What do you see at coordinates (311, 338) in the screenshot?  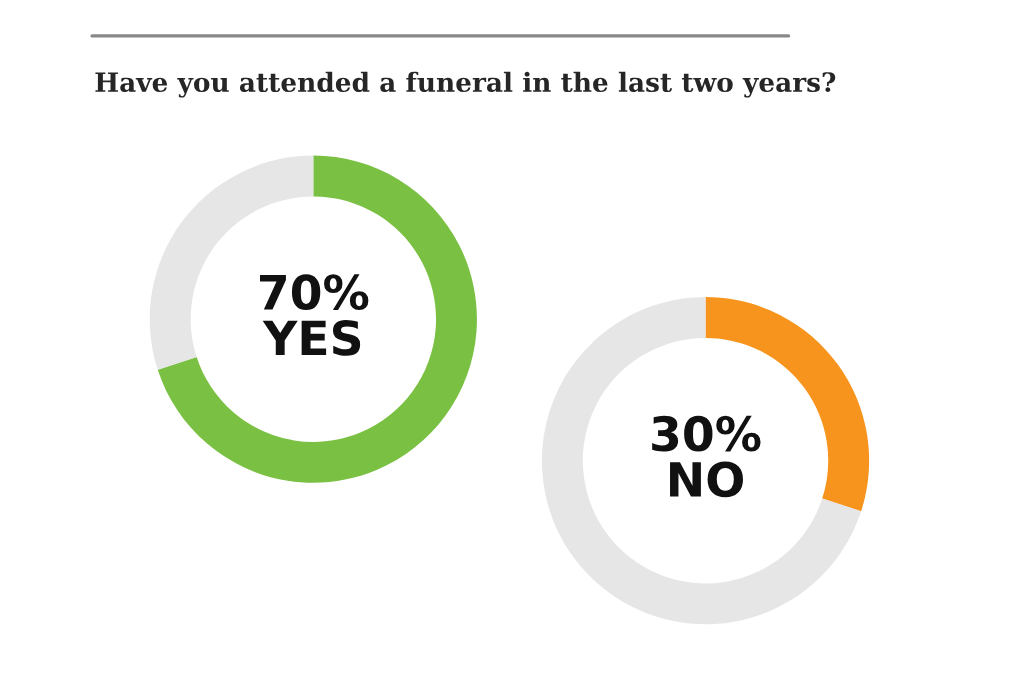 I see `slice-label: YES` at bounding box center [311, 338].